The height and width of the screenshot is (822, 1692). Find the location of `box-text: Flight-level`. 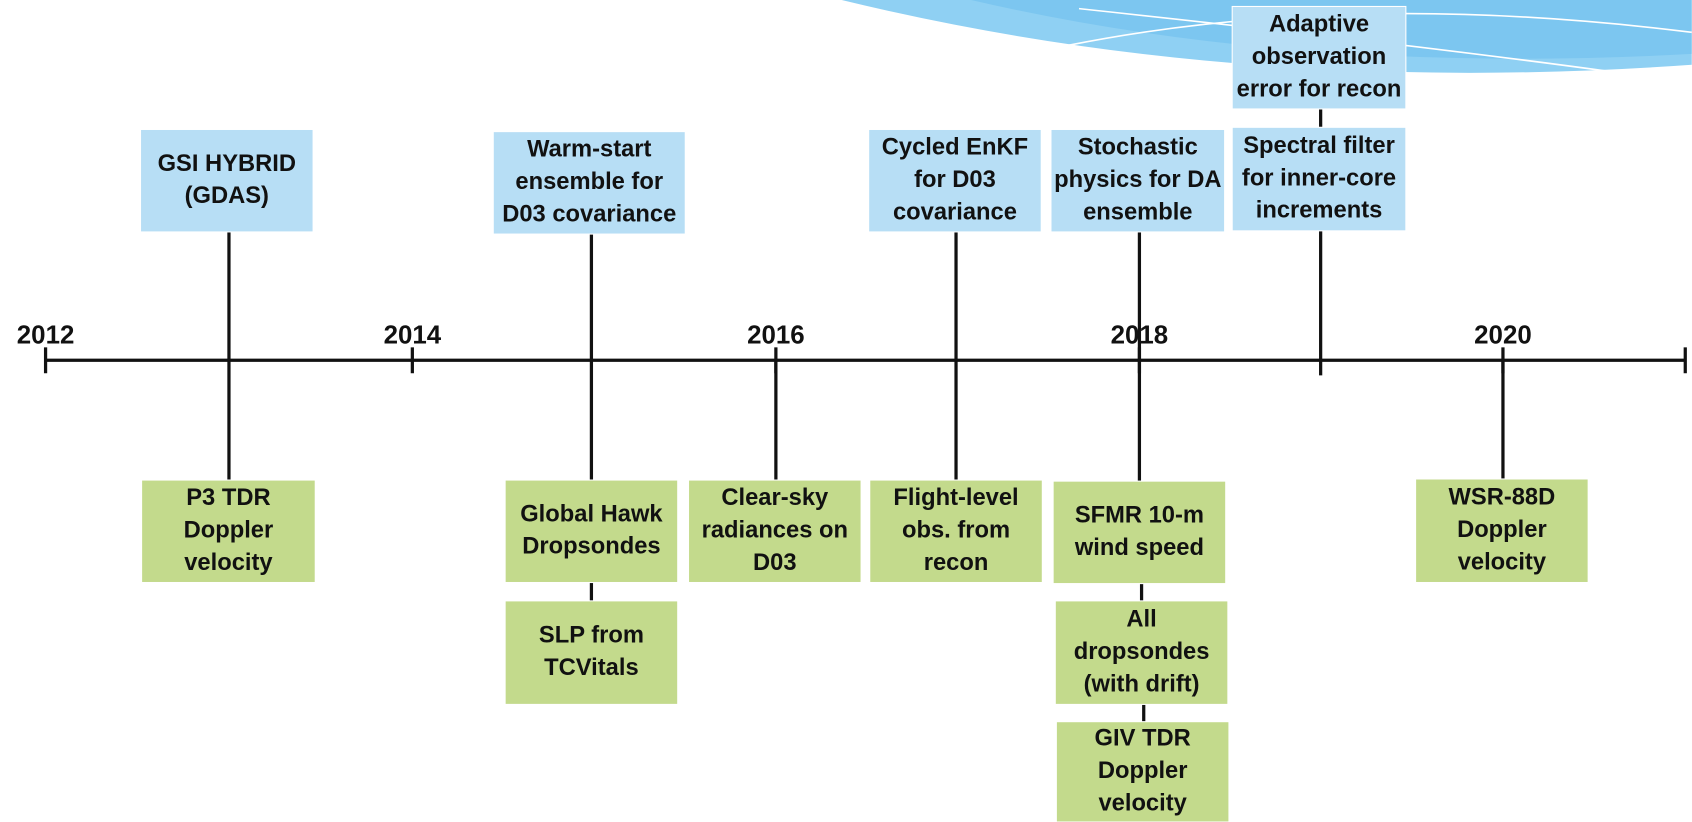

box-text: Flight-level is located at coordinates (955, 498).